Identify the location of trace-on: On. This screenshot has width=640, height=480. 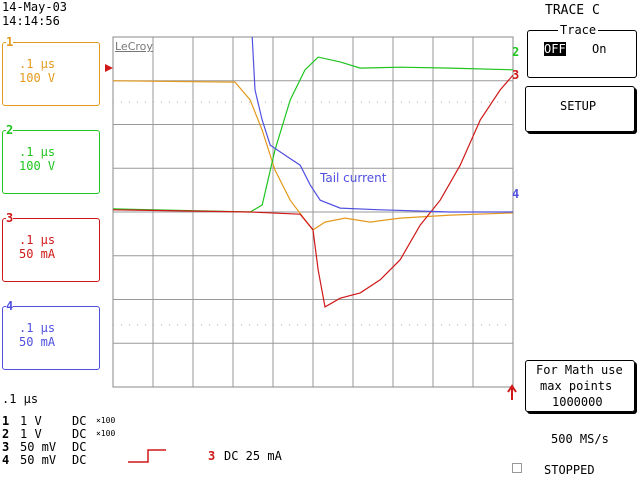
(599, 49).